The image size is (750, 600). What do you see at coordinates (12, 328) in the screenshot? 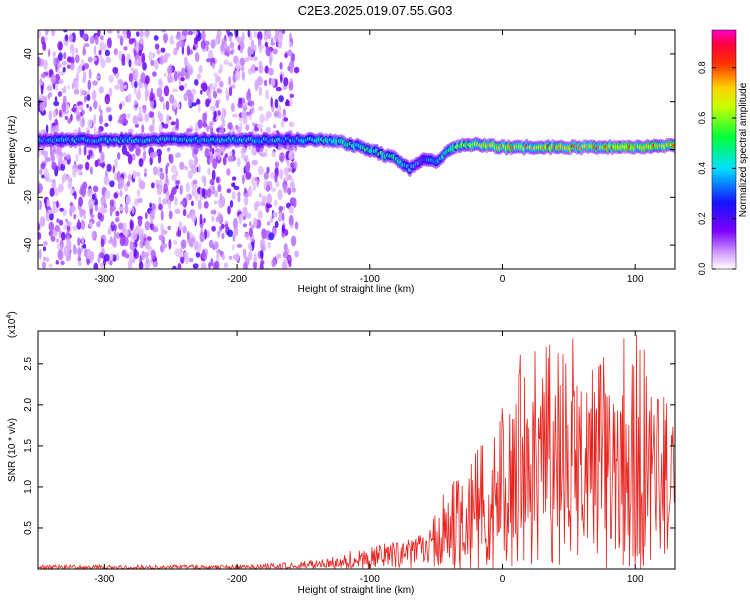
I see `snr-y-multiplier-base: (x10` at bounding box center [12, 328].